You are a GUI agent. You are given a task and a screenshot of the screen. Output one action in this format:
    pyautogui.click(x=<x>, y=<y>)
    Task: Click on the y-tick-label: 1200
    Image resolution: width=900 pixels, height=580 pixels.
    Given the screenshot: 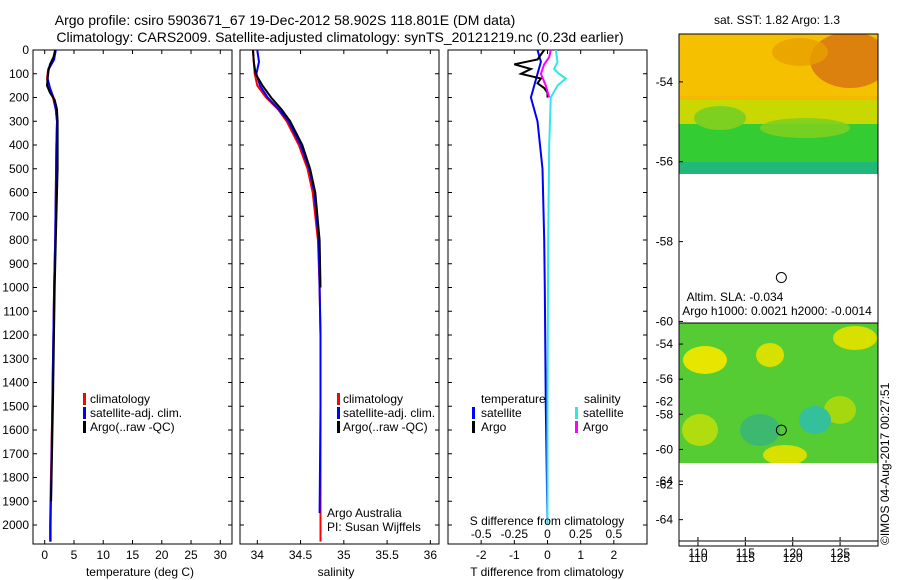 What is the action you would take?
    pyautogui.click(x=15, y=335)
    